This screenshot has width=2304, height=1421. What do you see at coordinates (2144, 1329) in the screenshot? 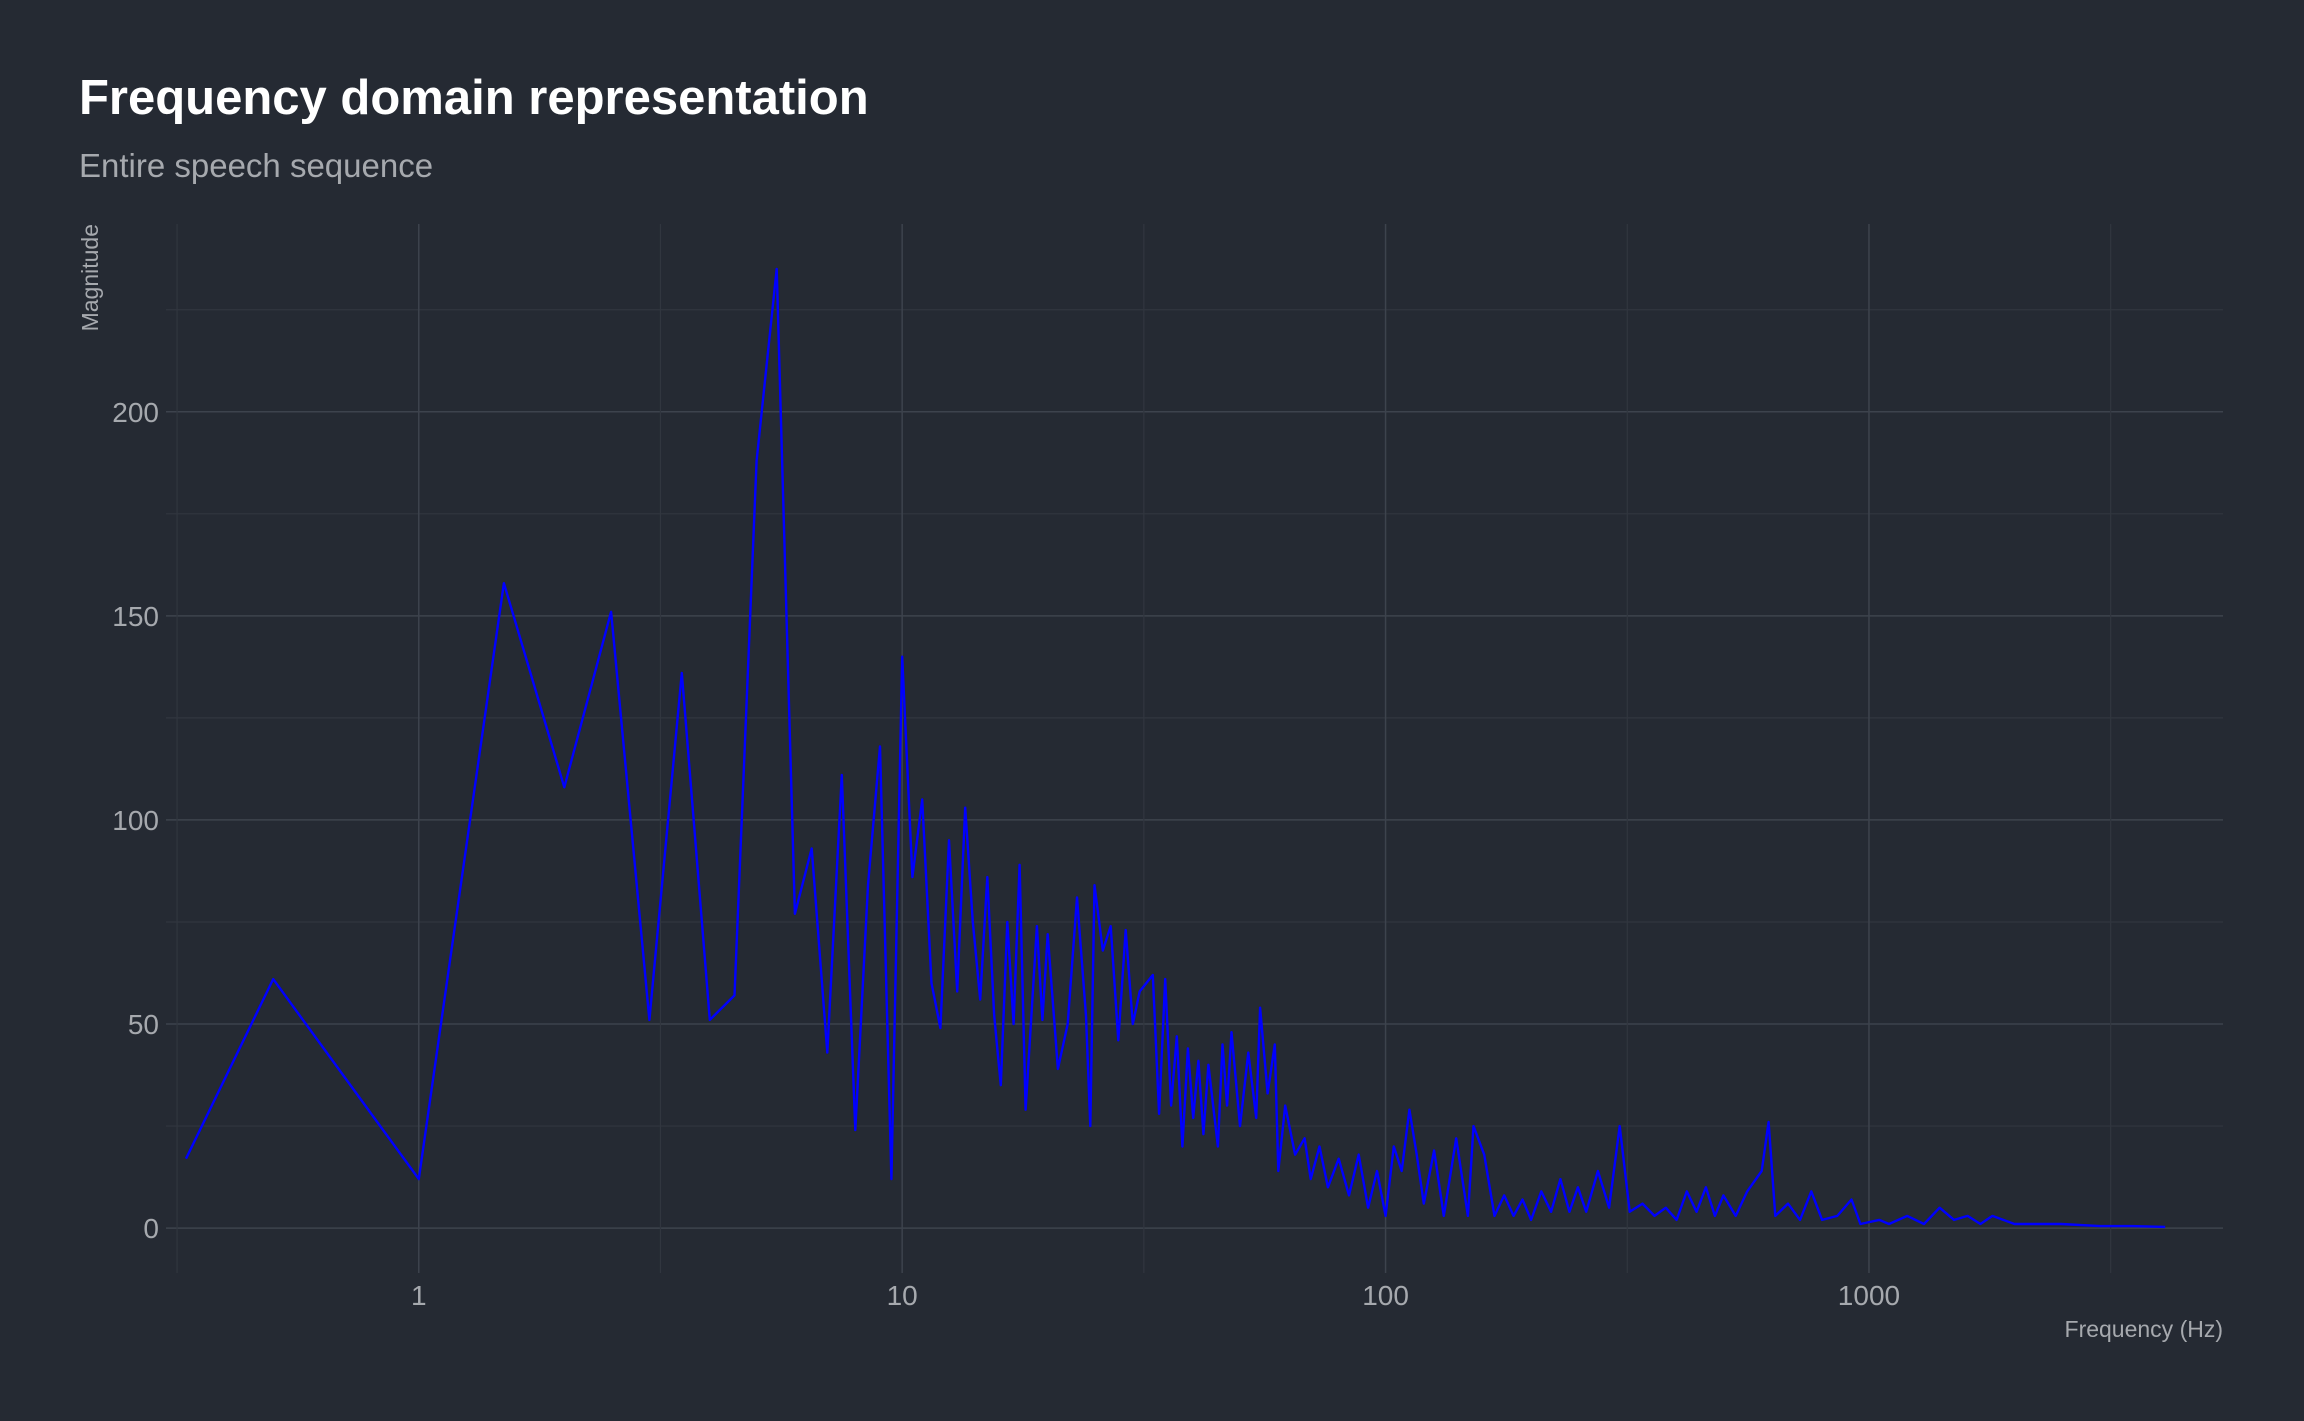
I see `x-axis-title: Frequency (Hz)` at bounding box center [2144, 1329].